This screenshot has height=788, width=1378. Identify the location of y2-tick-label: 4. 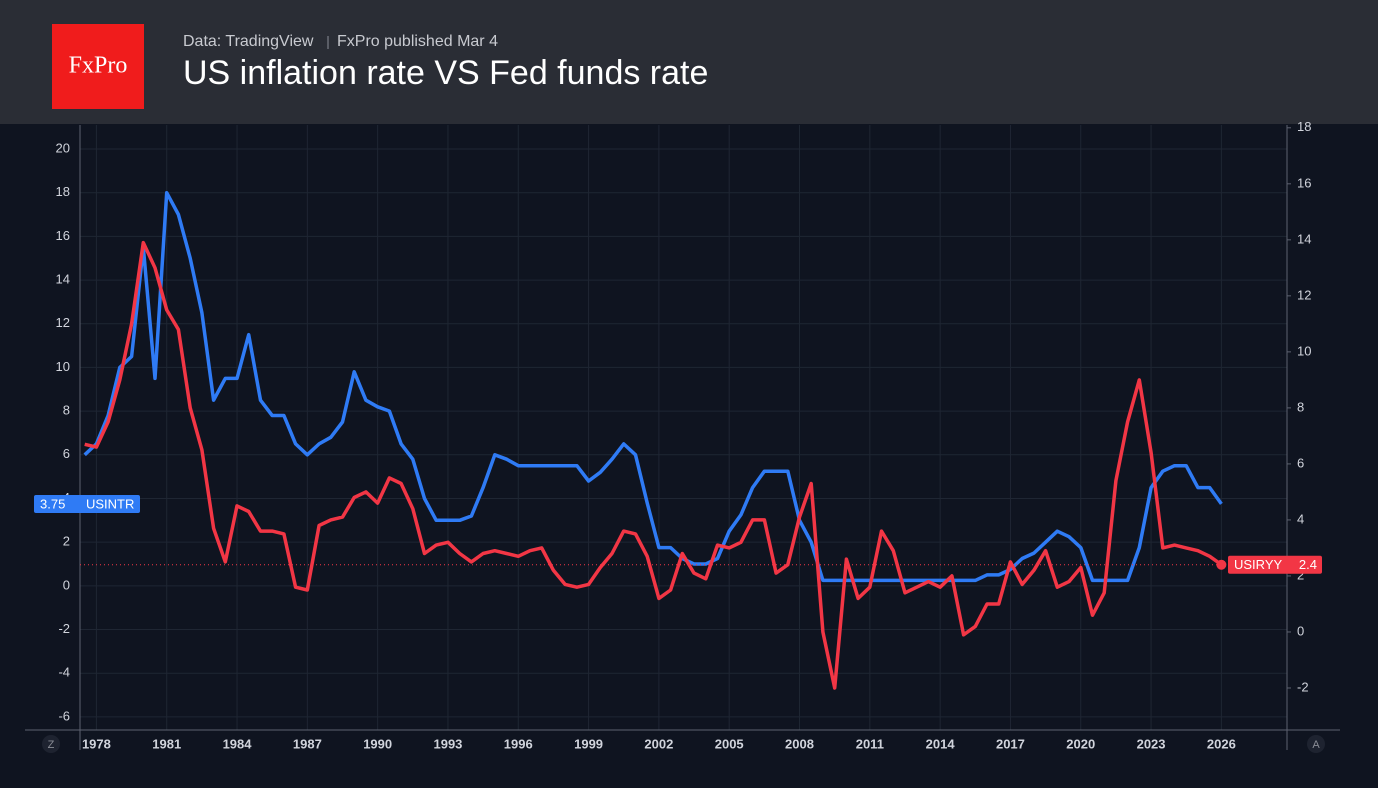
(1300, 518).